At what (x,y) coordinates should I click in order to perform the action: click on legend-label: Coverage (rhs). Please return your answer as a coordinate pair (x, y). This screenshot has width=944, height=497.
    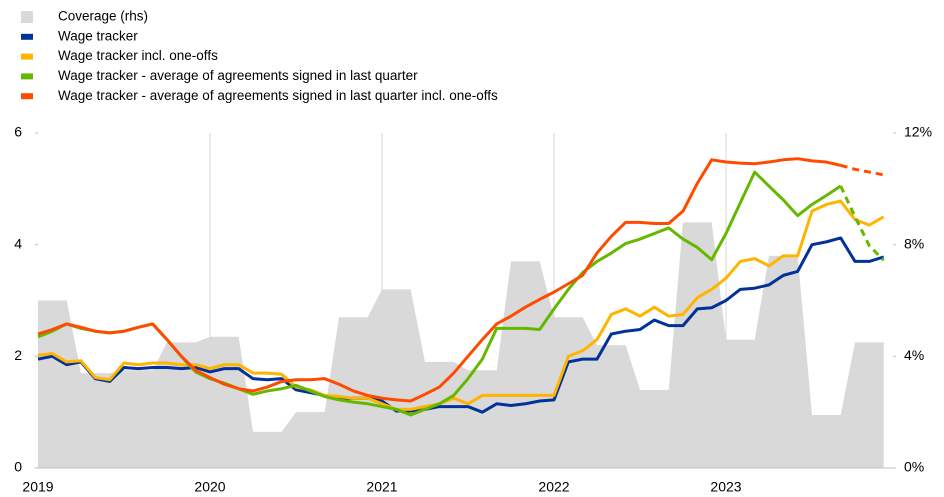
    Looking at the image, I should click on (103, 16).